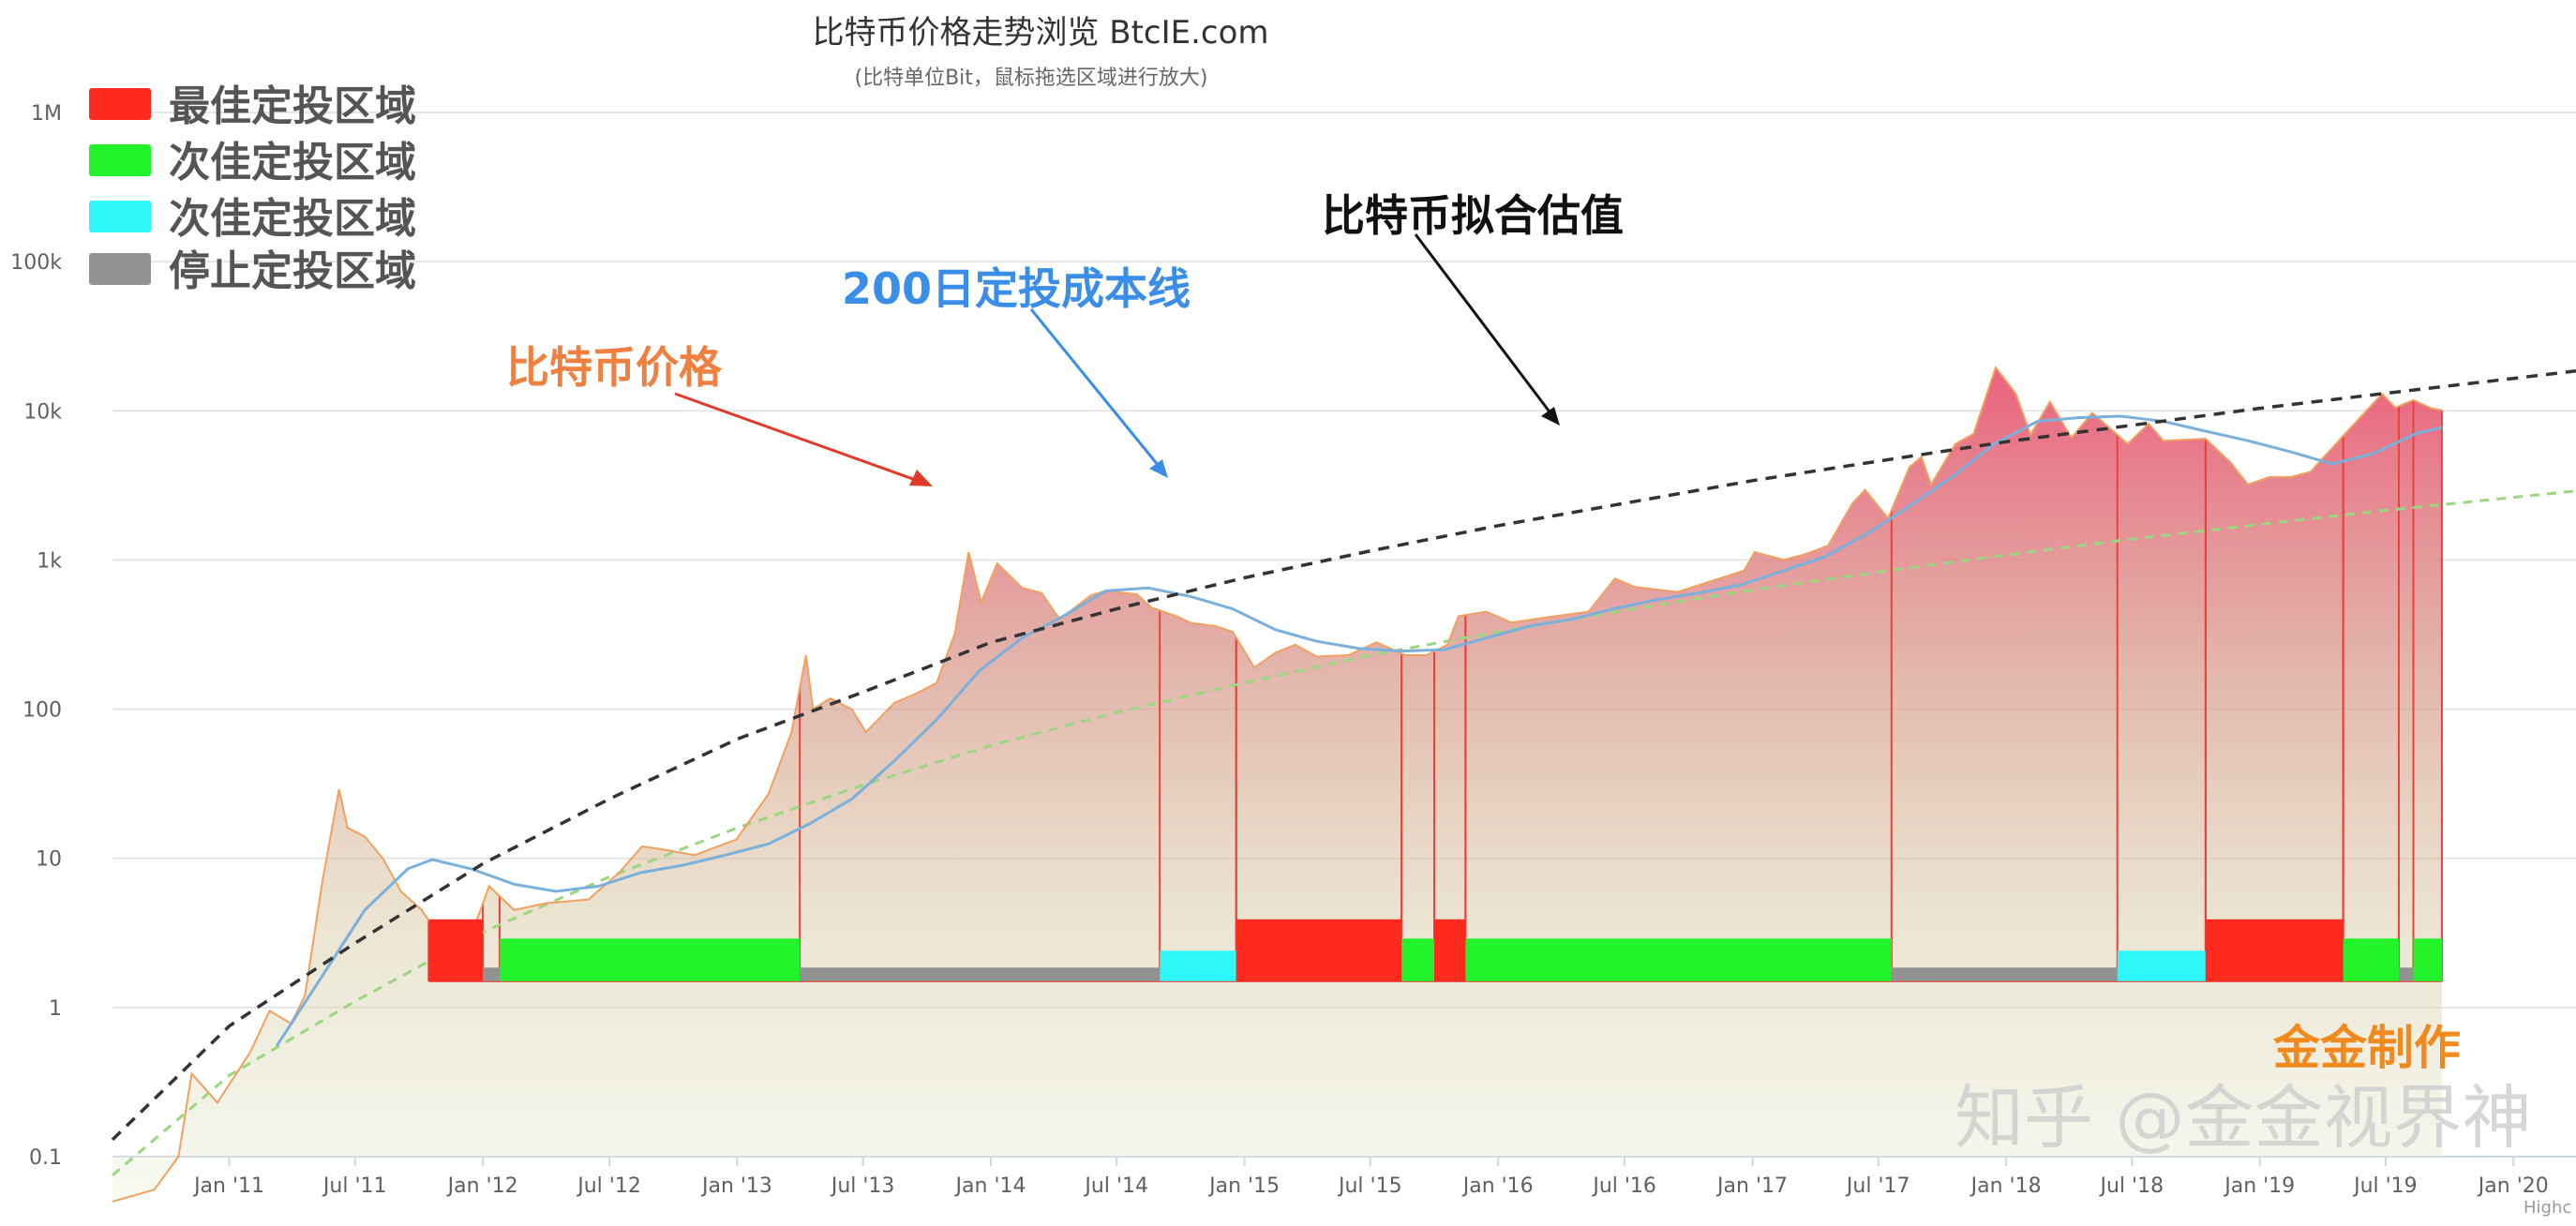 This screenshot has width=2576, height=1226. I want to click on y-axis-tick-labels: 0.1 1 10 100 1k 10k 100k 1M, so click(36, 636).